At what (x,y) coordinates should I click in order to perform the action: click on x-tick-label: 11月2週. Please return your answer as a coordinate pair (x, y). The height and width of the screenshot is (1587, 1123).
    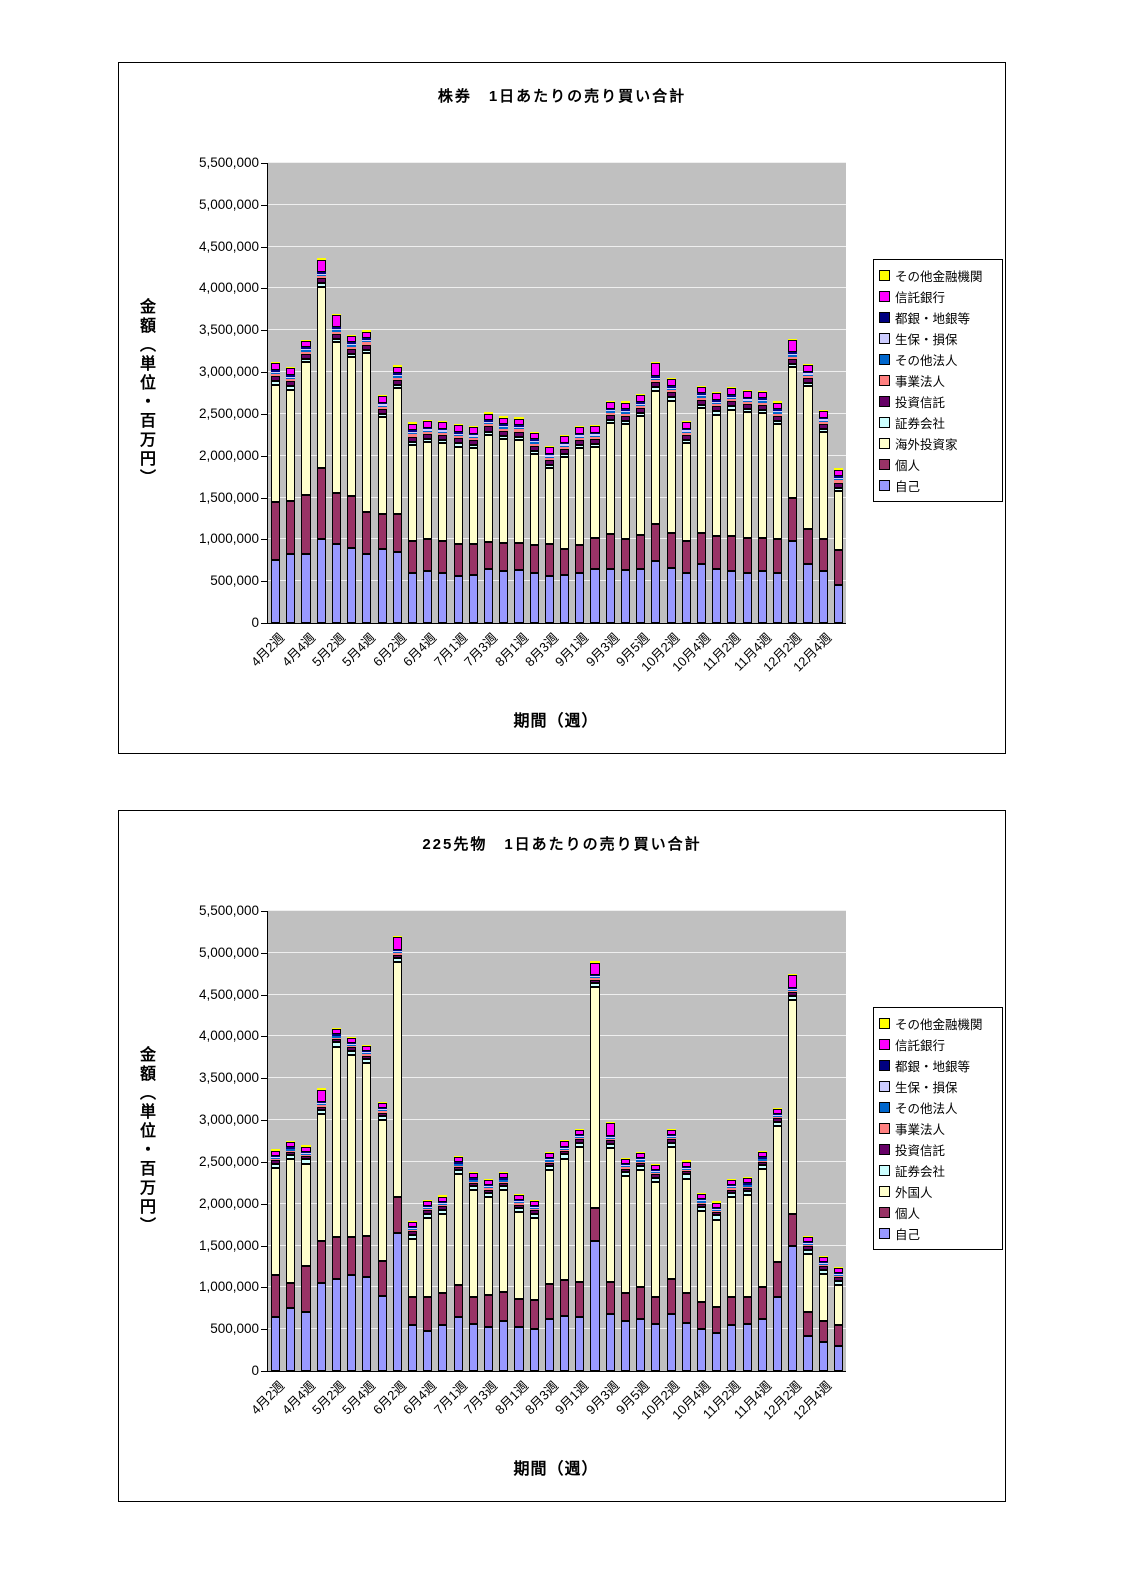
    Looking at the image, I should click on (721, 1400).